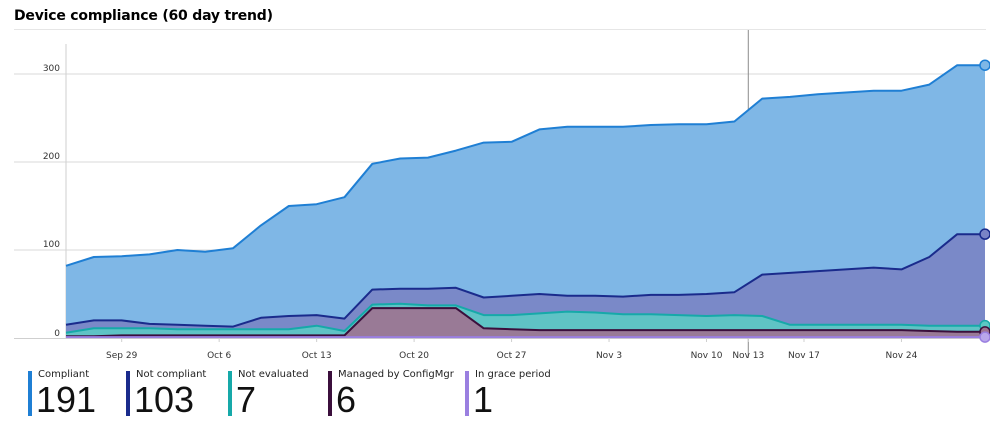 This screenshot has height=425, width=990. I want to click on legend-value: 103, so click(164, 399).